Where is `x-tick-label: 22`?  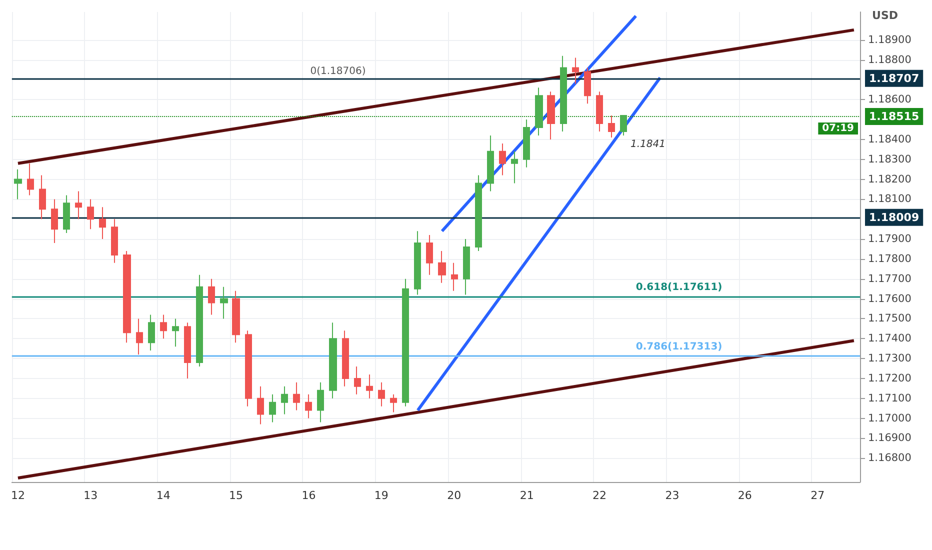 x-tick-label: 22 is located at coordinates (599, 495).